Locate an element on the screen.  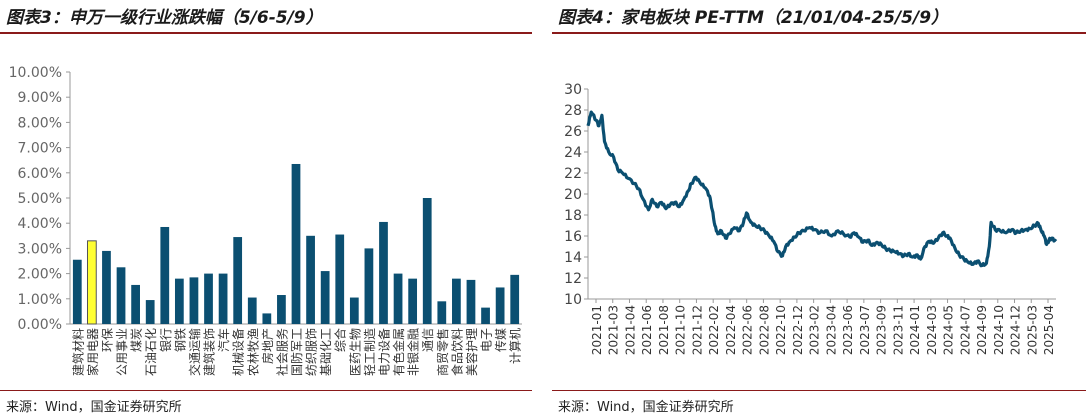
line-y-tick-label: 22 is located at coordinates (573, 174).